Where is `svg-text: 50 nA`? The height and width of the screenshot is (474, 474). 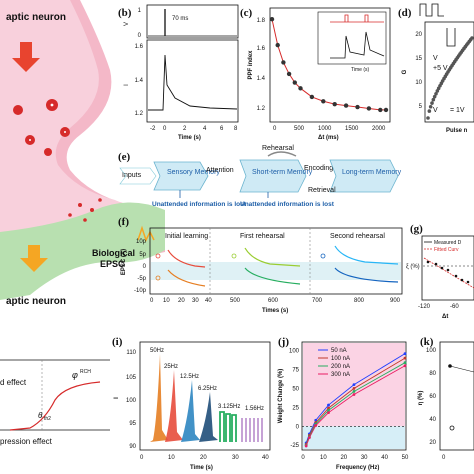 svg-text: 50 nA is located at coordinates (339, 351).